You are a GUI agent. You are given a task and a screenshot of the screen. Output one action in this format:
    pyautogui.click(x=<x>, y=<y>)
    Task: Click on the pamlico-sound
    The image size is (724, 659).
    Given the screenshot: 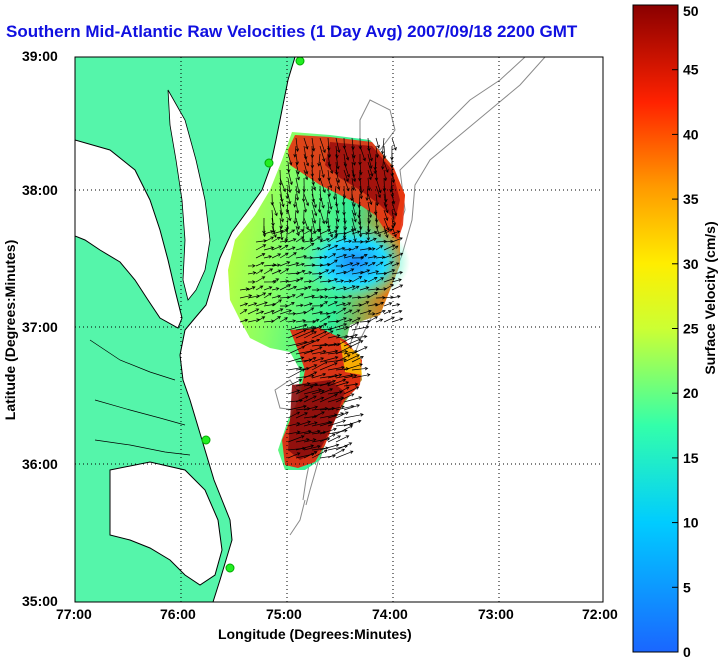 What is the action you would take?
    pyautogui.click(x=166, y=523)
    